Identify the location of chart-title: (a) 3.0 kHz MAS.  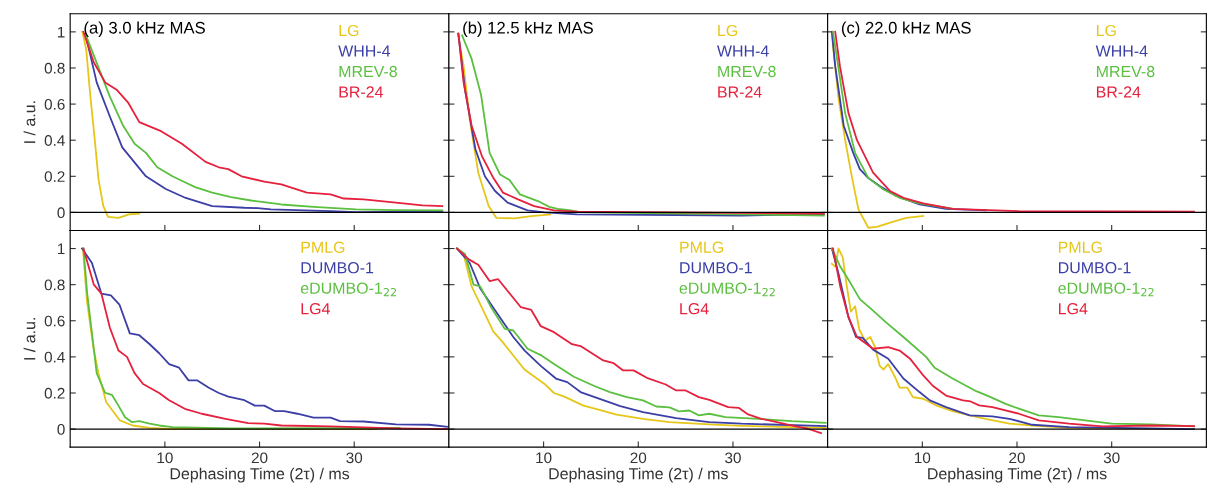
(144, 29).